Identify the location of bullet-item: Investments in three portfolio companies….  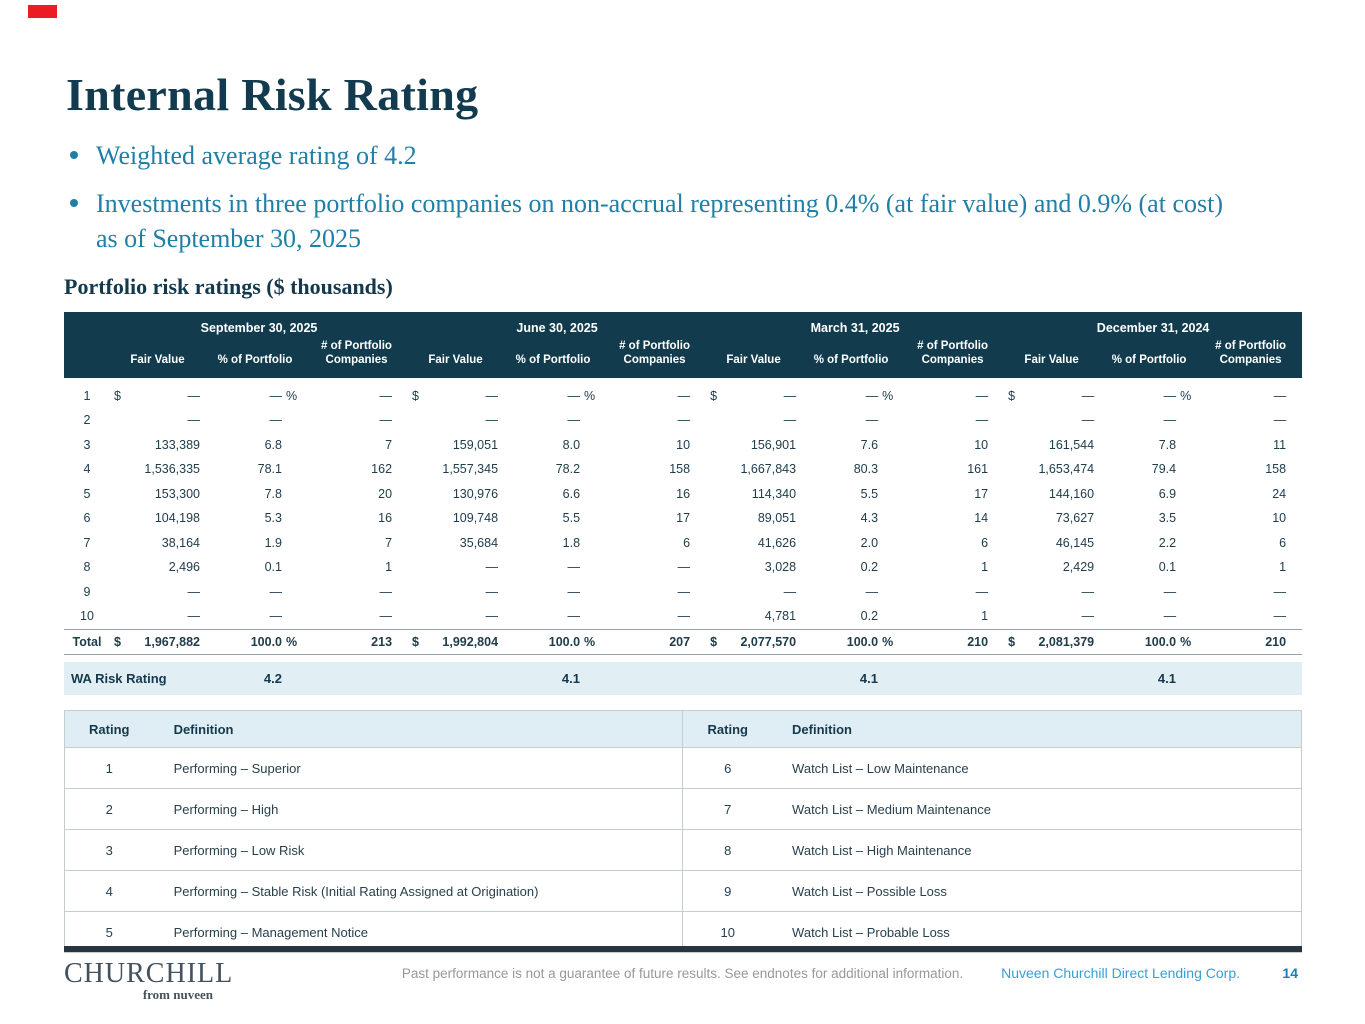
(656, 221).